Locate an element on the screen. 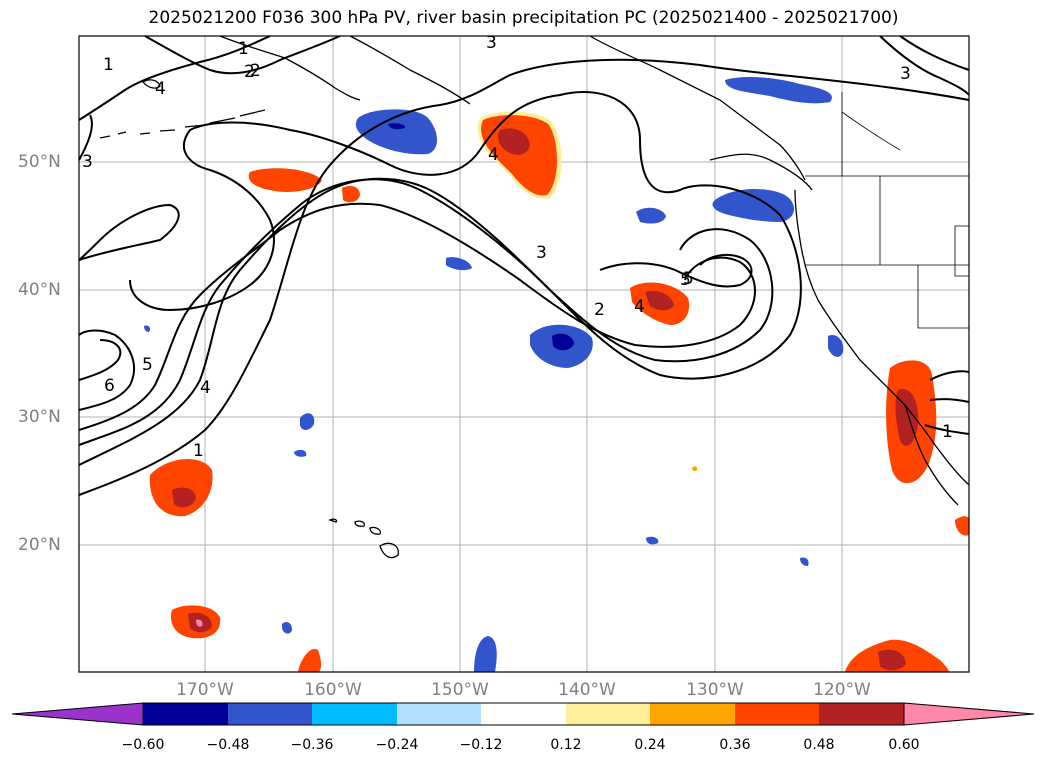  lat-label: 50°N is located at coordinates (39, 162).